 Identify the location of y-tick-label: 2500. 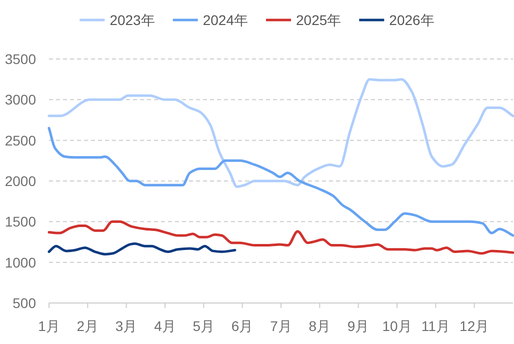
(20, 140).